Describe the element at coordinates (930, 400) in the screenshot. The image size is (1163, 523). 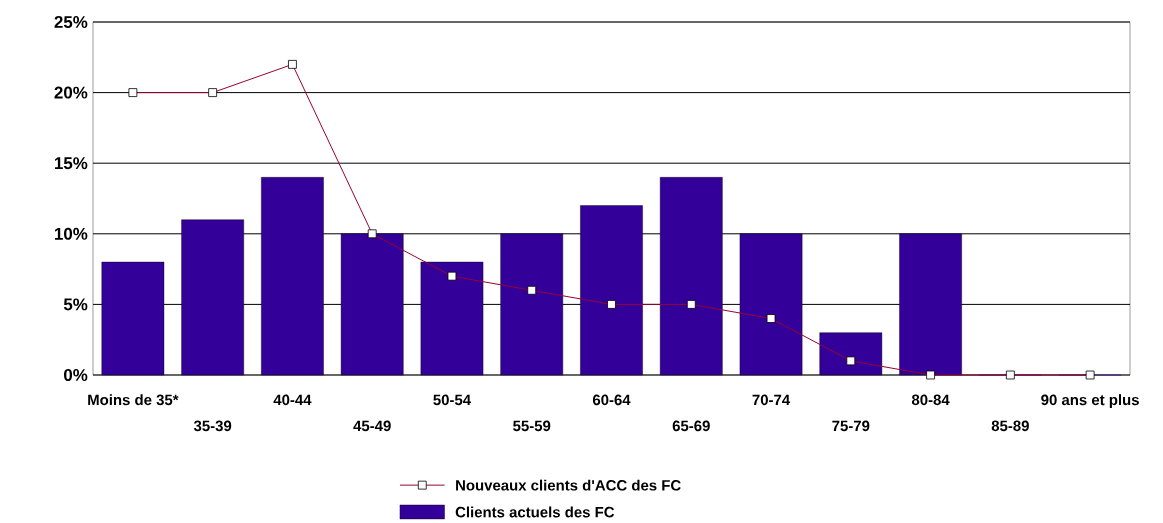
I see `x-tick-label: 80-84` at that location.